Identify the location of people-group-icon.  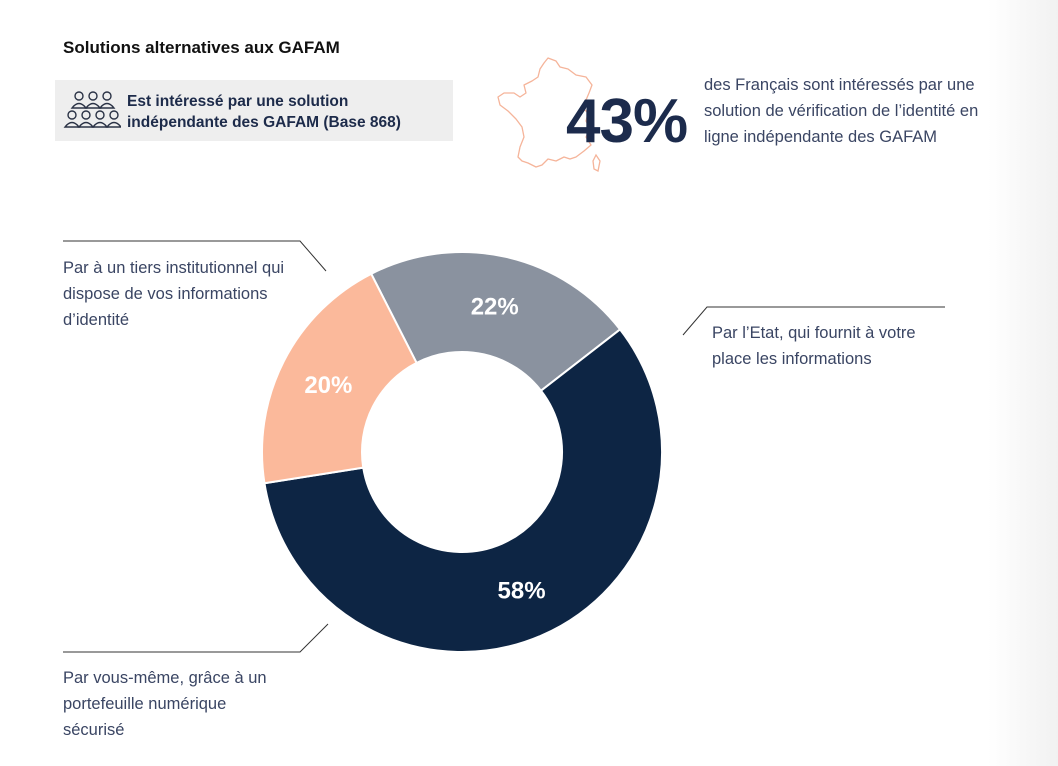
(92, 109).